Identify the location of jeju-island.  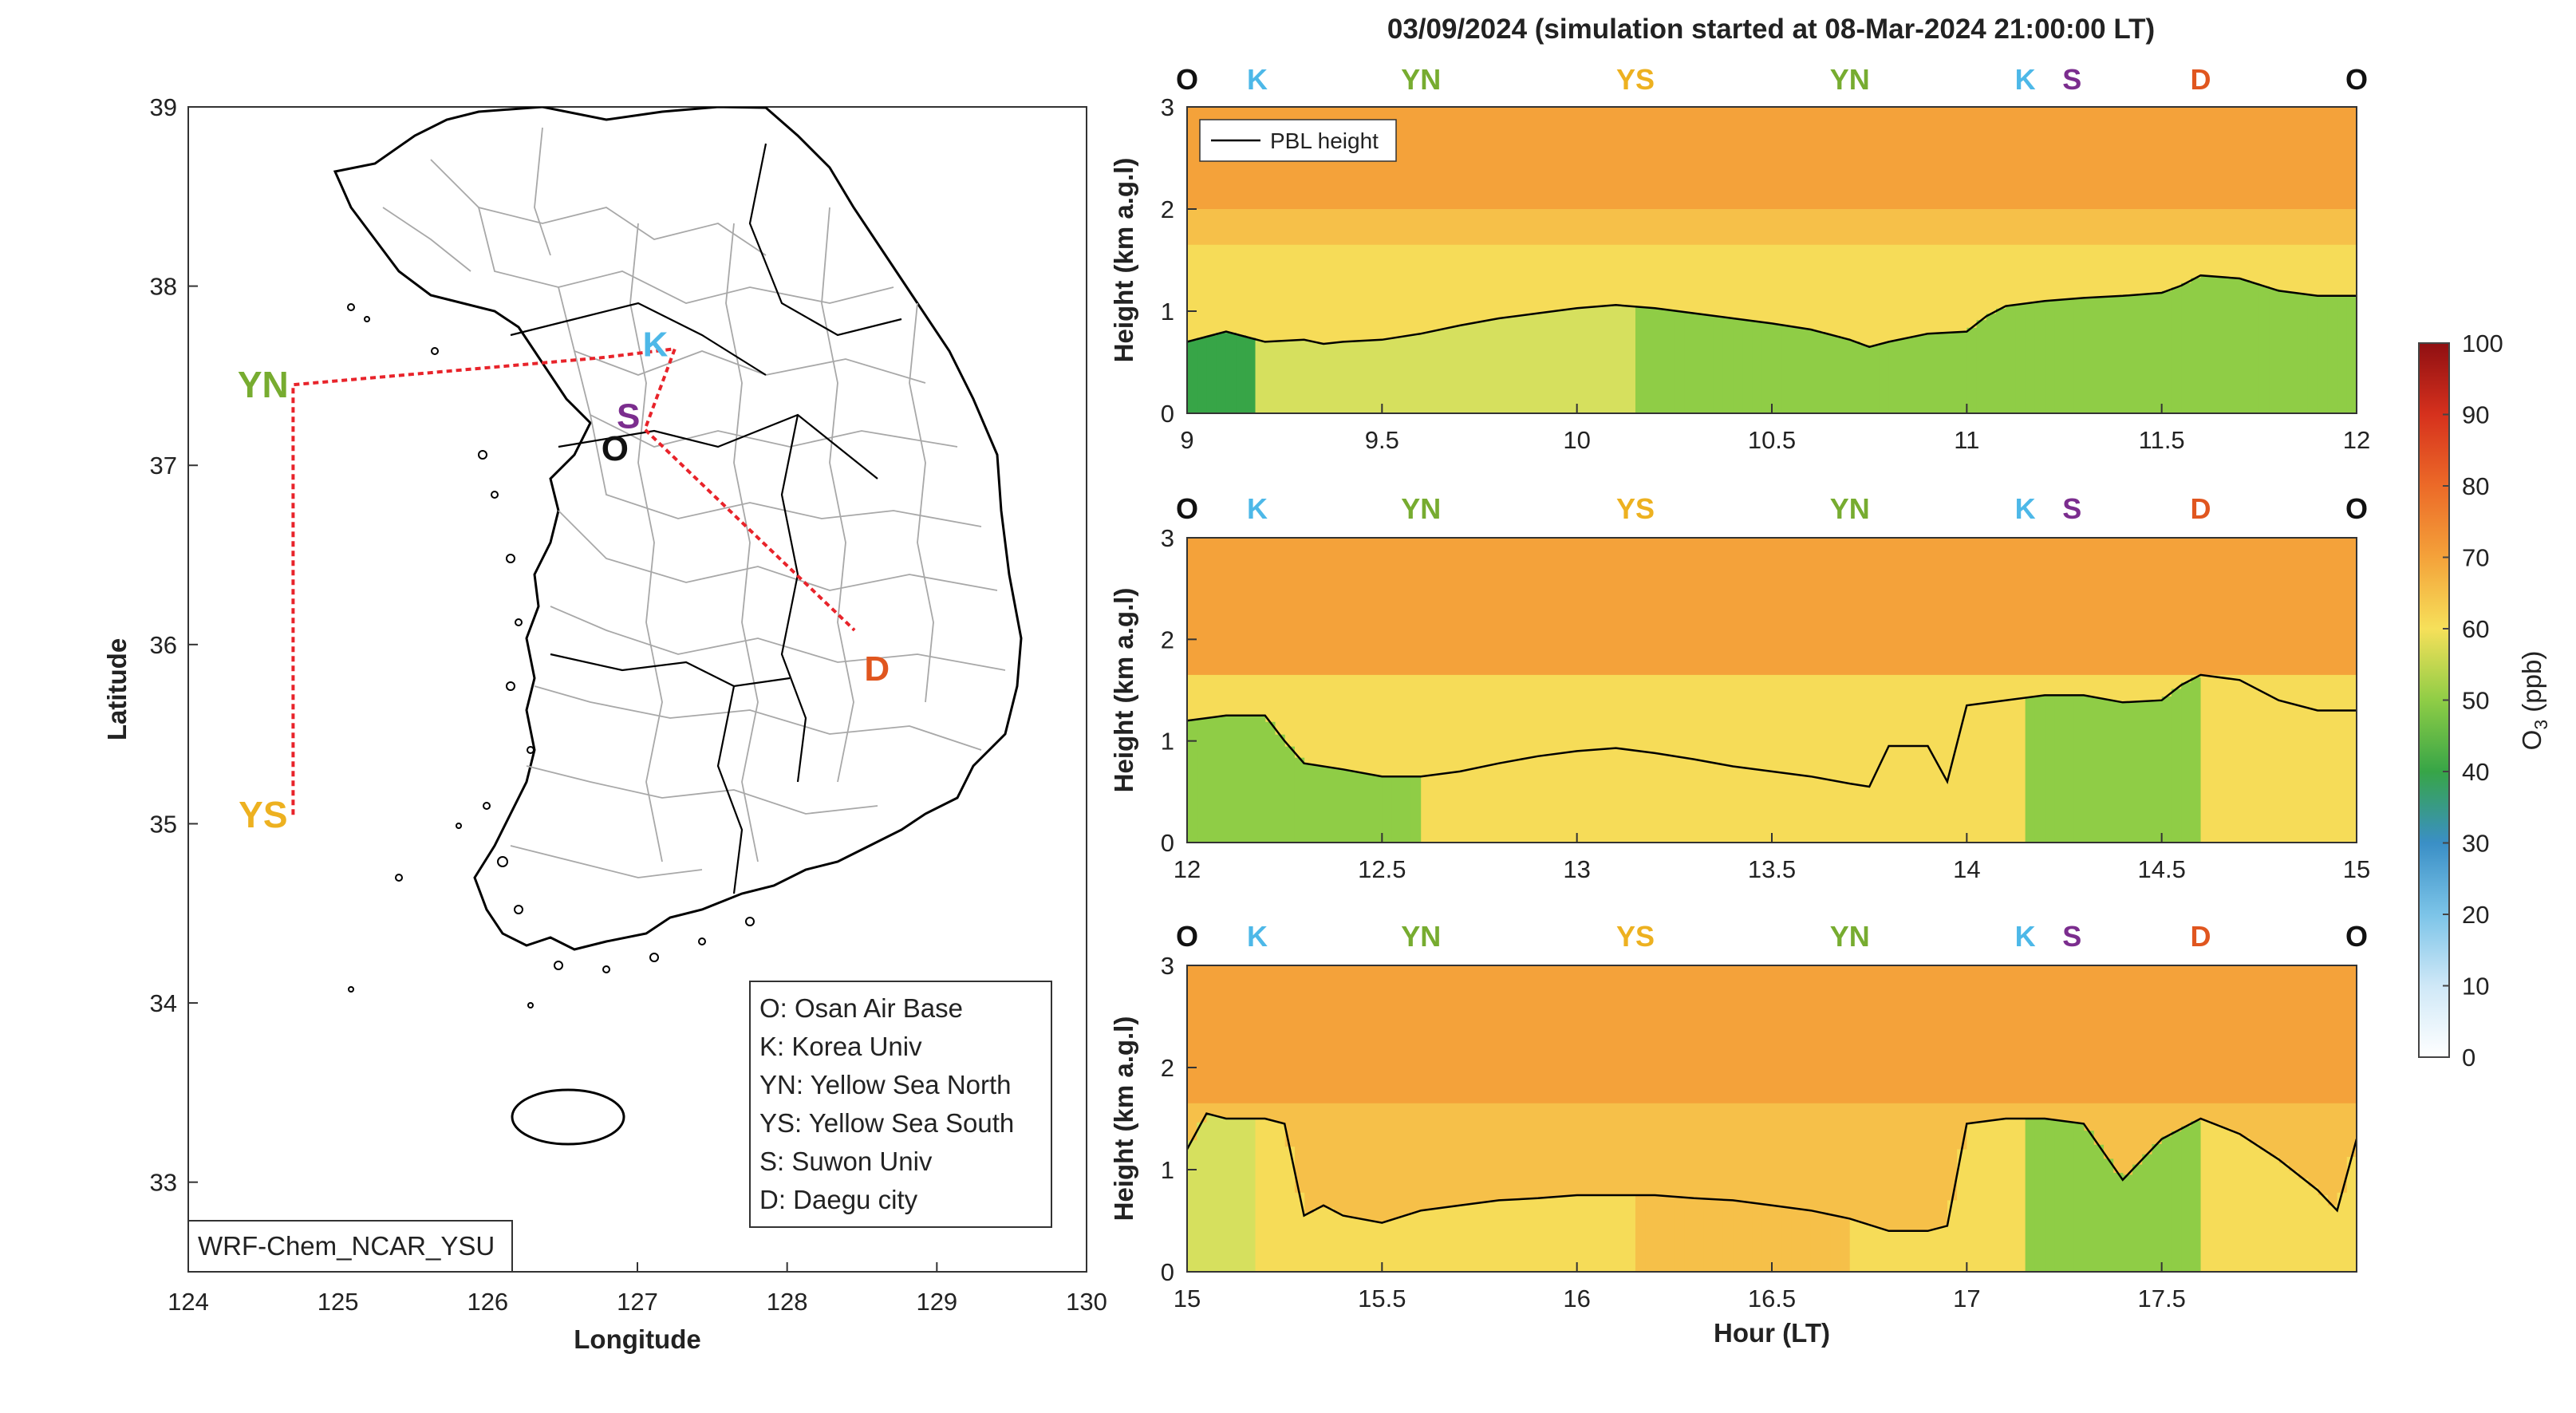
(568, 1117).